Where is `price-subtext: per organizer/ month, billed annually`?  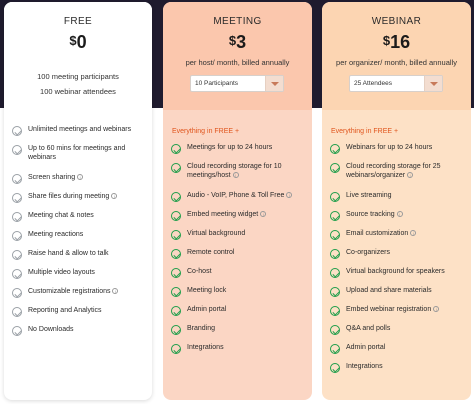
price-subtext: per organizer/ month, billed annually is located at coordinates (396, 62).